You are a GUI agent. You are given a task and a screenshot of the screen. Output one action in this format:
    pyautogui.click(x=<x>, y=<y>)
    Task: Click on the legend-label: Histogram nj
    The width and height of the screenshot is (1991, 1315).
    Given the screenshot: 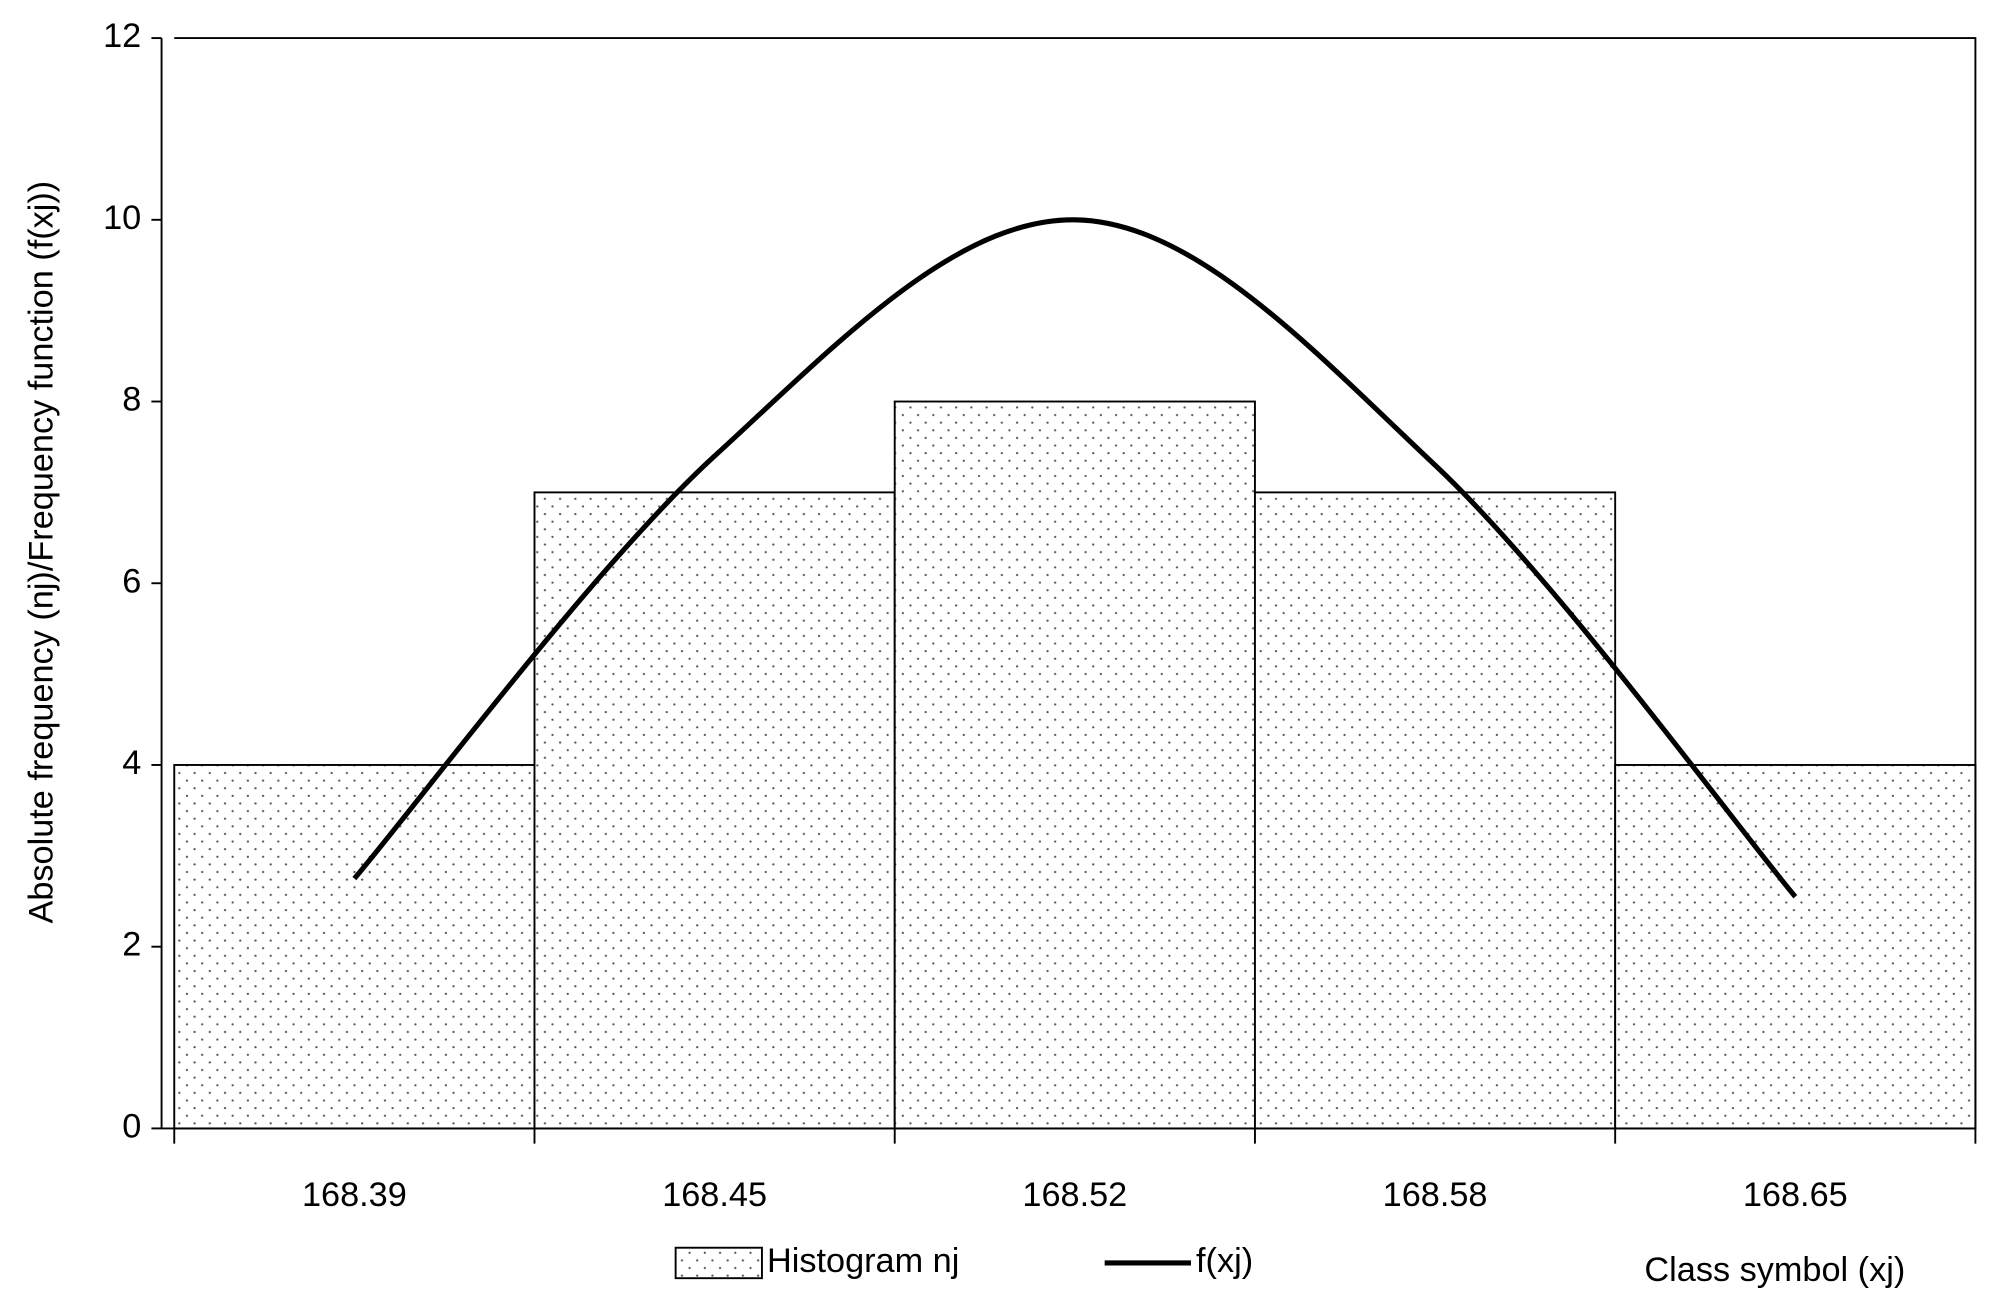 What is the action you would take?
    pyautogui.click(x=863, y=1261)
    